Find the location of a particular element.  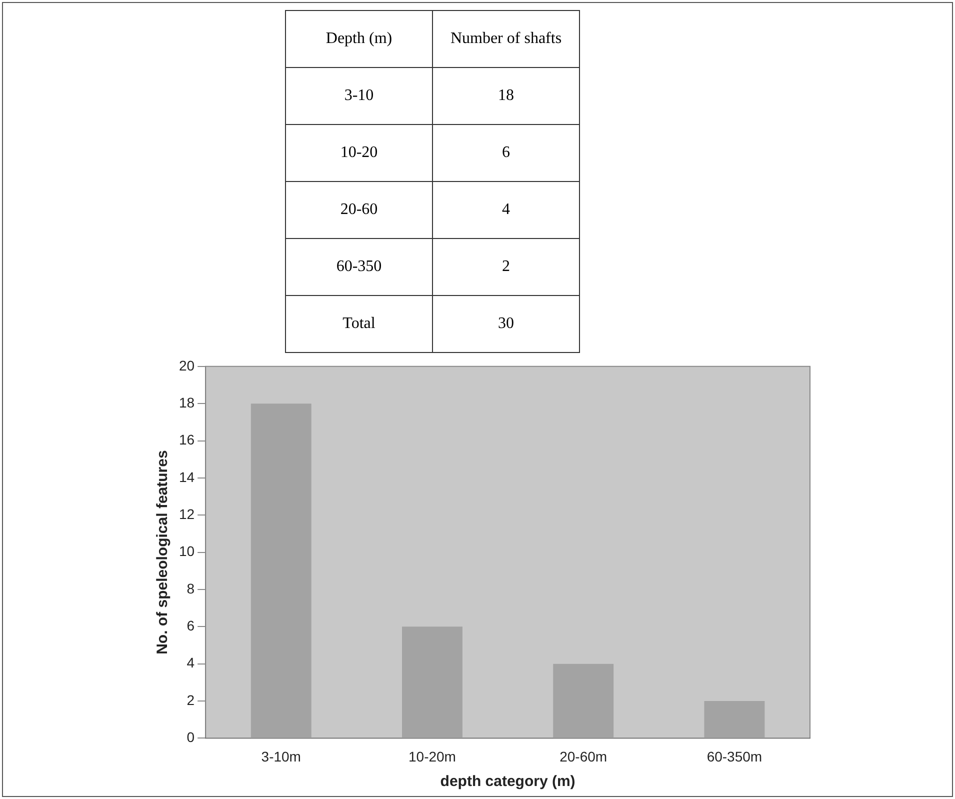

category-label: 3-10 is located at coordinates (359, 96).